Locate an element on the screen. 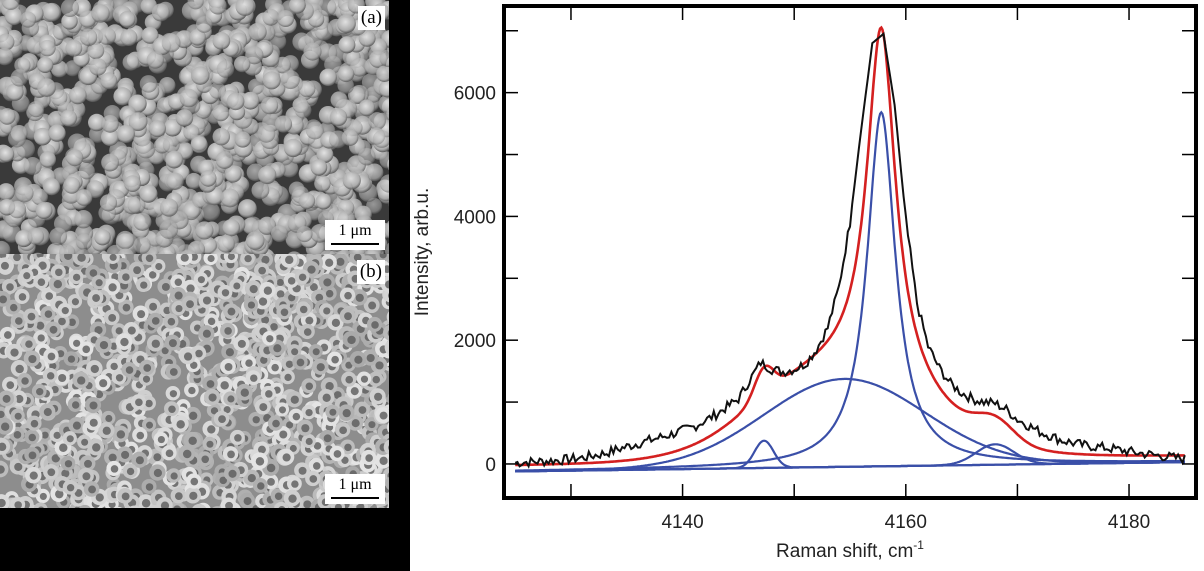 The image size is (1204, 571). sem-spheres-texture is located at coordinates (194, 127).